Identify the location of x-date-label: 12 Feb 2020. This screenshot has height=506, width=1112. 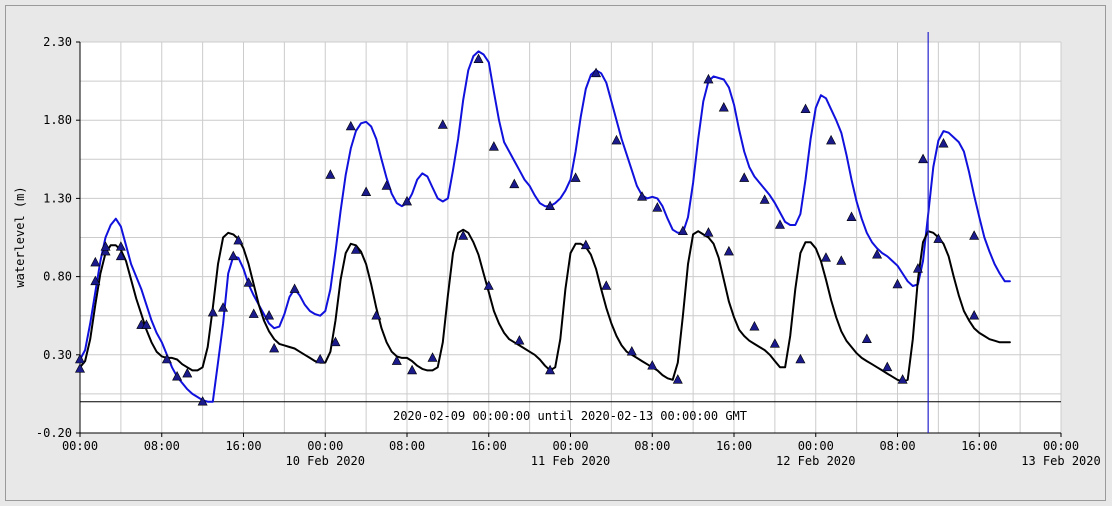
(815, 461).